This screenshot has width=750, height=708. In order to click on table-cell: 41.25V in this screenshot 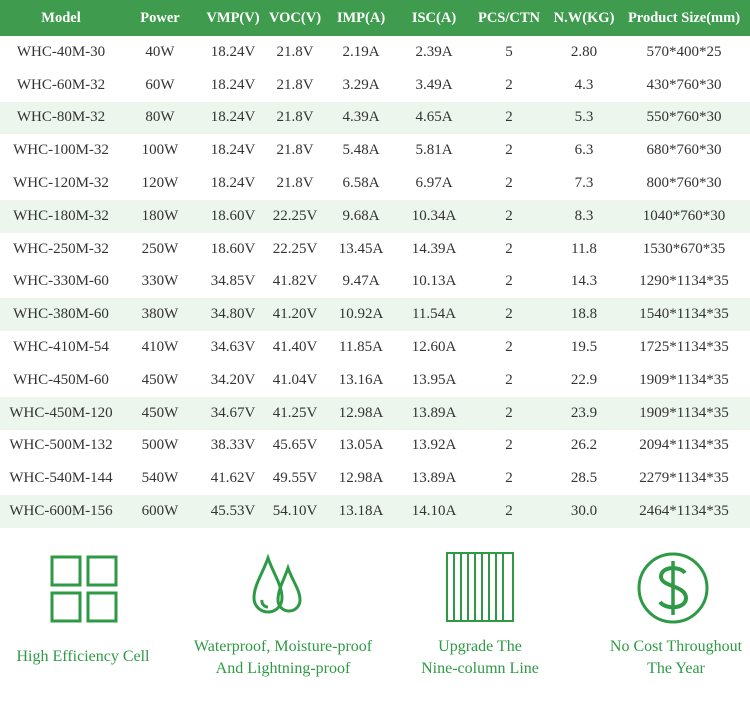, I will do `click(295, 412)`.